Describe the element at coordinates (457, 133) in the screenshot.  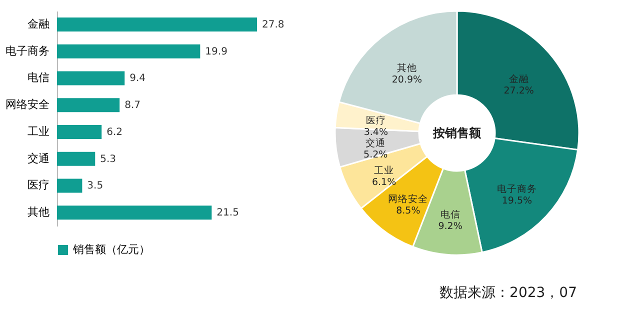
I see `text: 按销售额` at that location.